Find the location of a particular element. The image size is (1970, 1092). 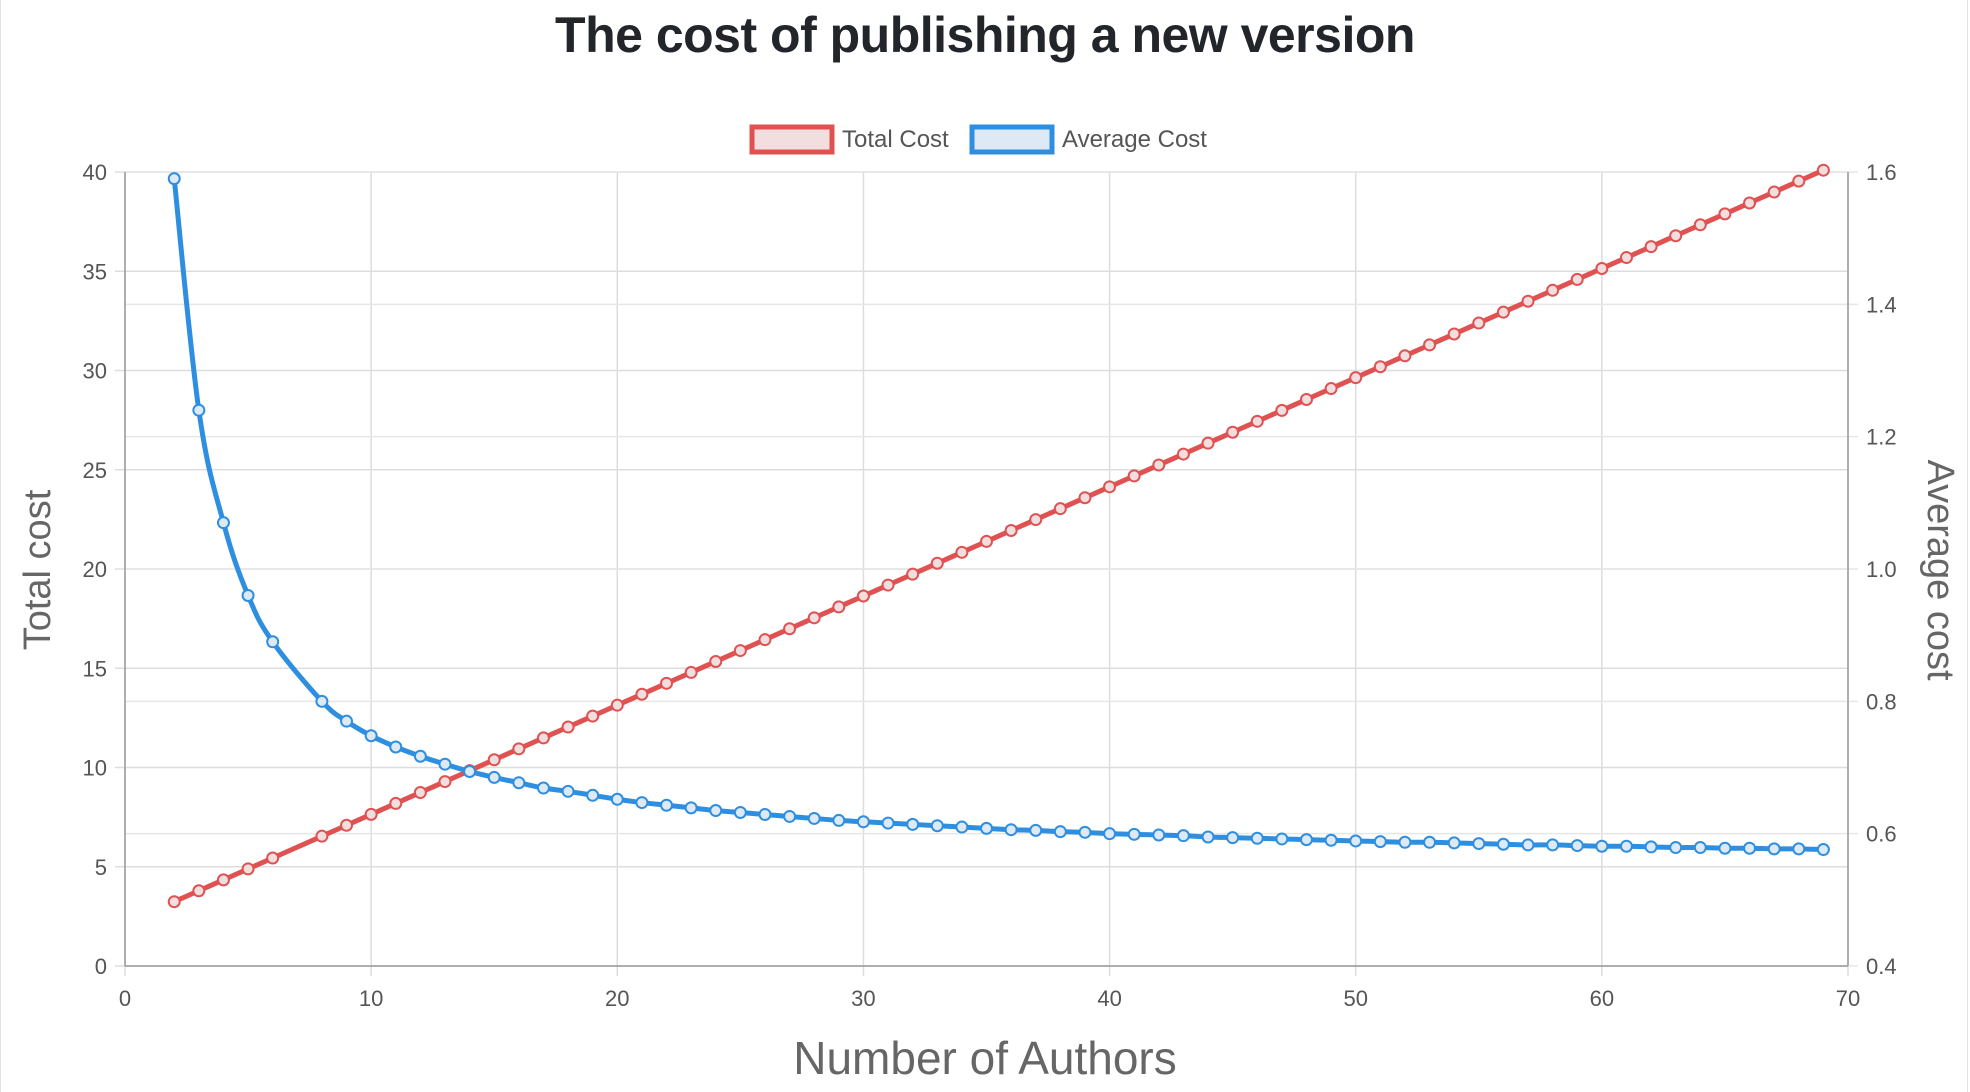

y-left-tick-label: 25 is located at coordinates (95, 470).